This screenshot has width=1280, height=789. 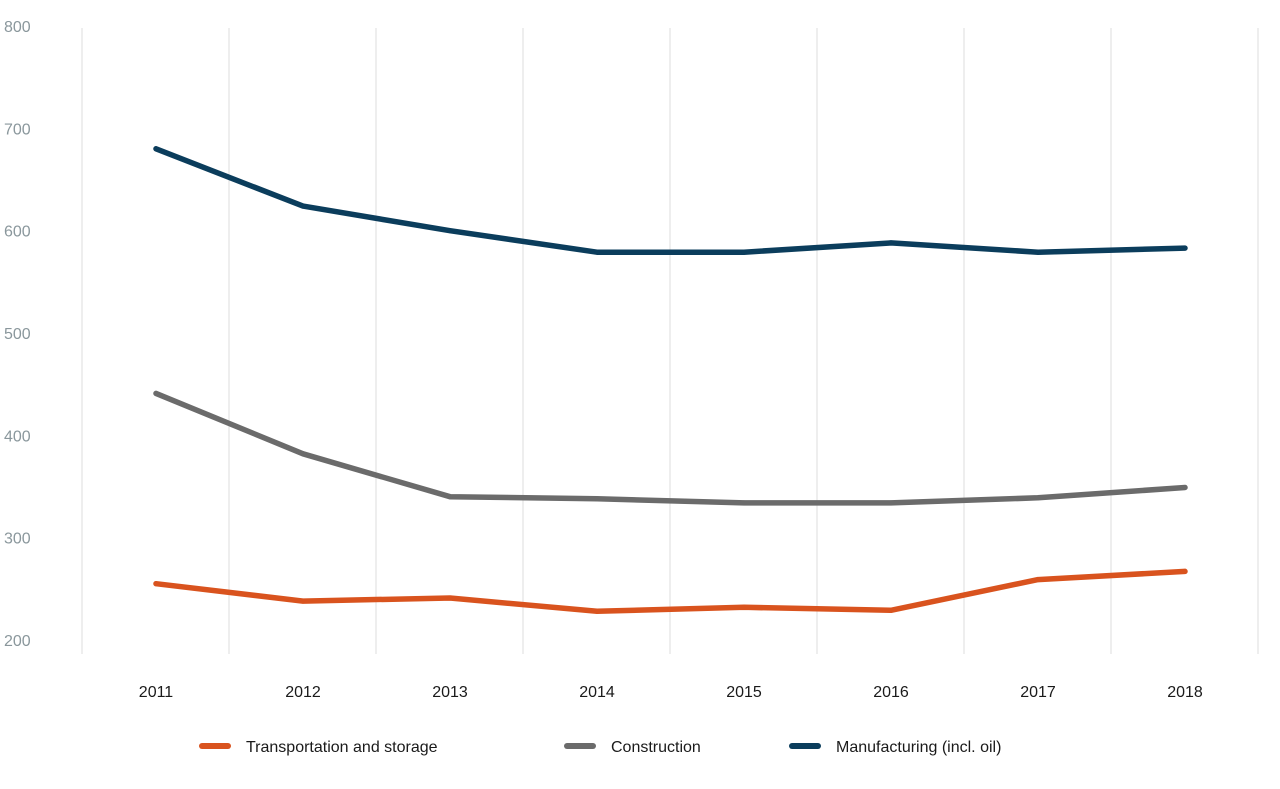 I want to click on x-tick-label: 2012, so click(x=303, y=692).